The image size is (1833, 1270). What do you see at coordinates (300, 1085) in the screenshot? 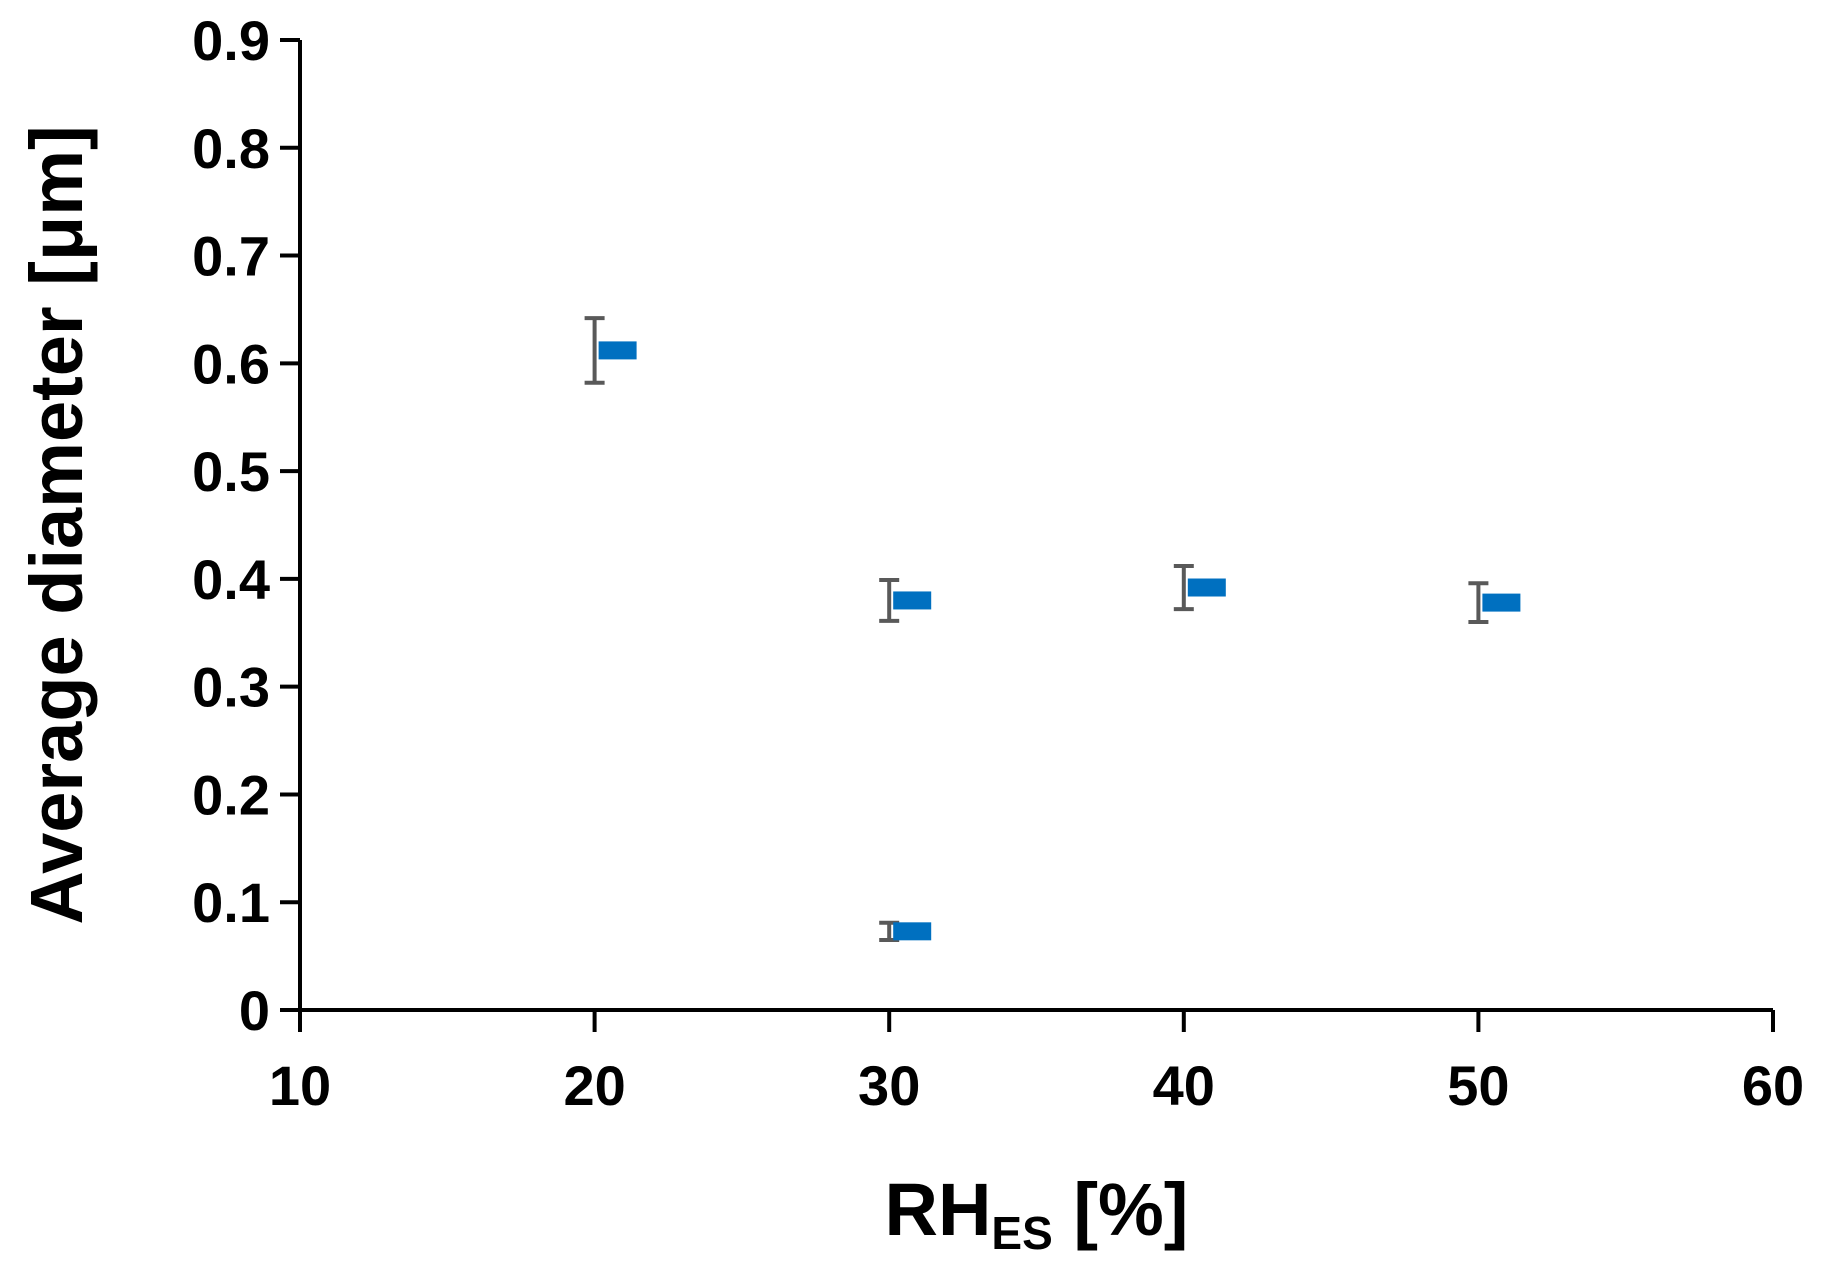
I see `x-tick-label: 10` at bounding box center [300, 1085].